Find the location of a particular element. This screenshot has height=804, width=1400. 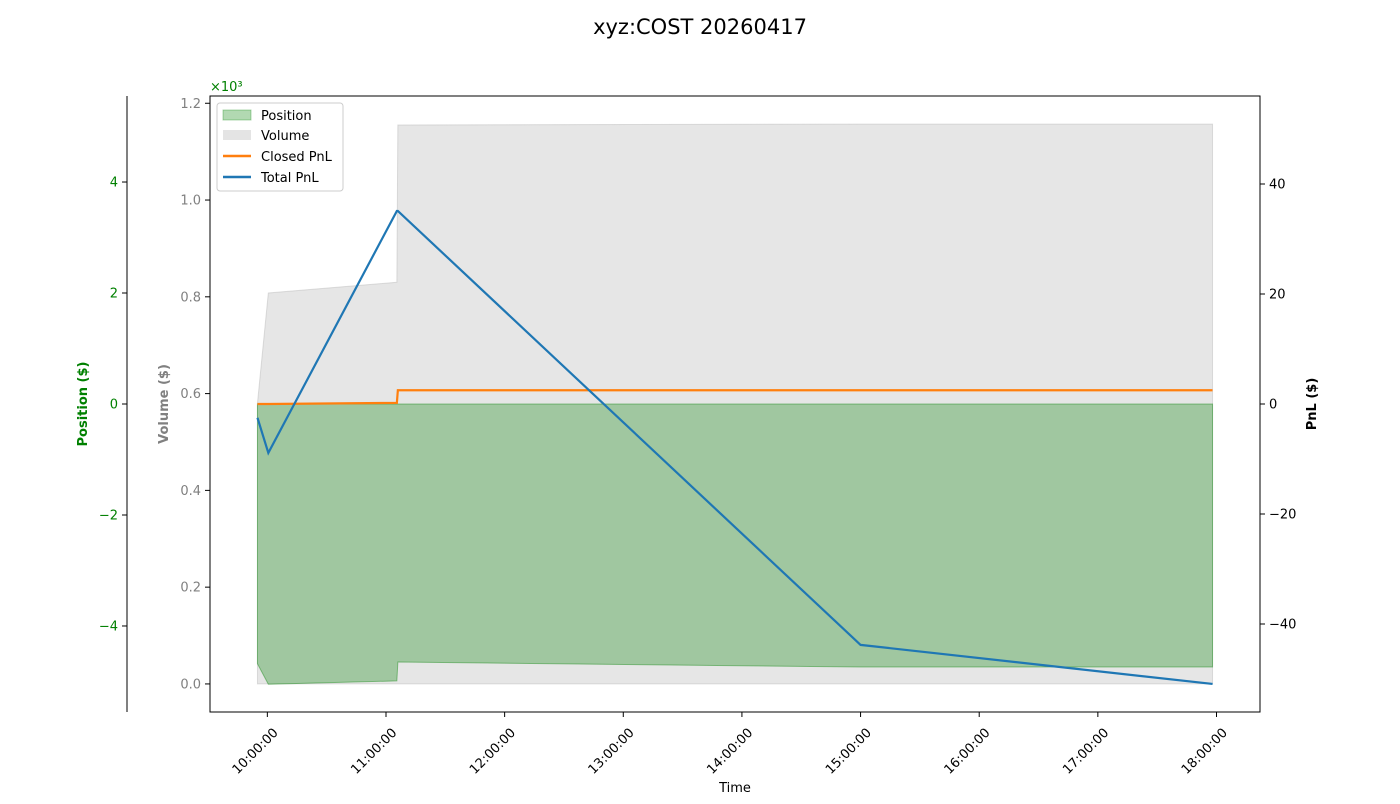

closed-pnl-line is located at coordinates (735, 397).